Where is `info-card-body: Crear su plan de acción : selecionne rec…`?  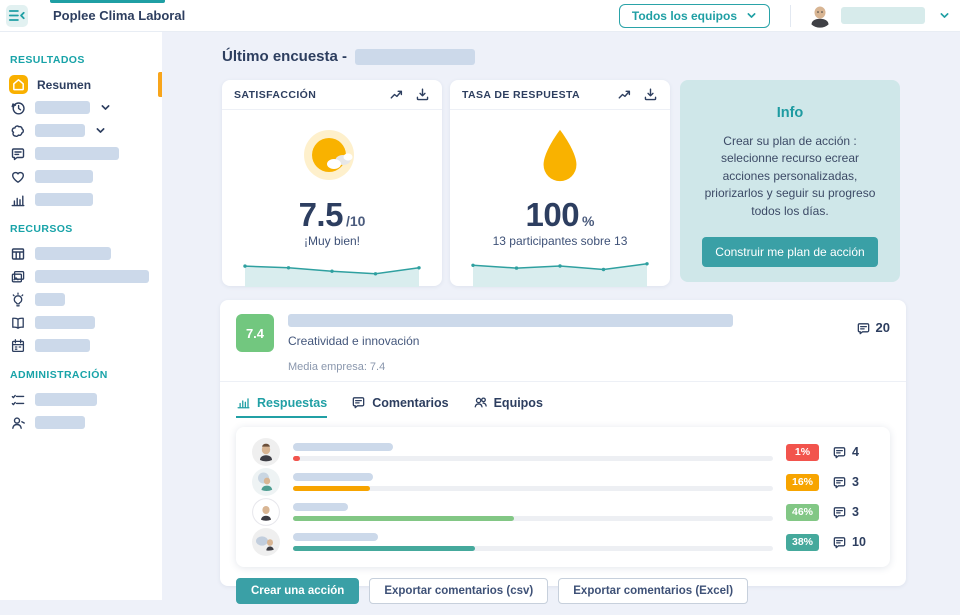
info-card-body: Crear su plan de acción : selecionne rec… is located at coordinates (790, 176).